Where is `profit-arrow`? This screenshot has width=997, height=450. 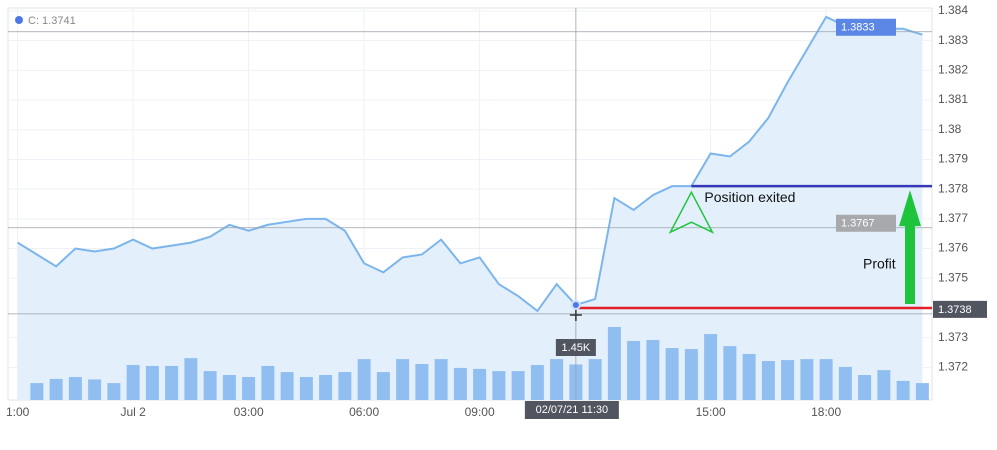
profit-arrow is located at coordinates (910, 247).